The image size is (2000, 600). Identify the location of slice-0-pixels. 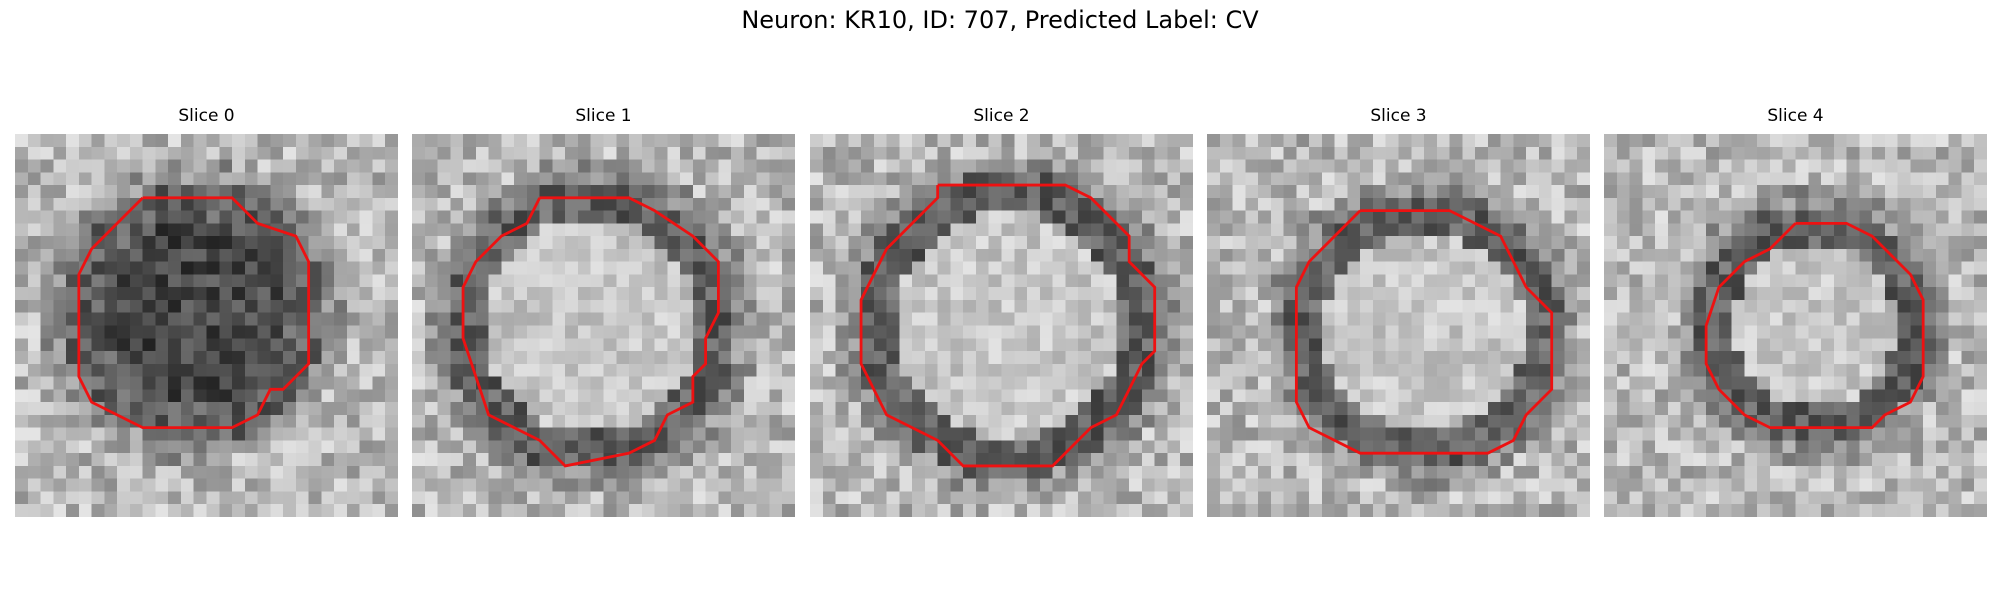
(206, 325).